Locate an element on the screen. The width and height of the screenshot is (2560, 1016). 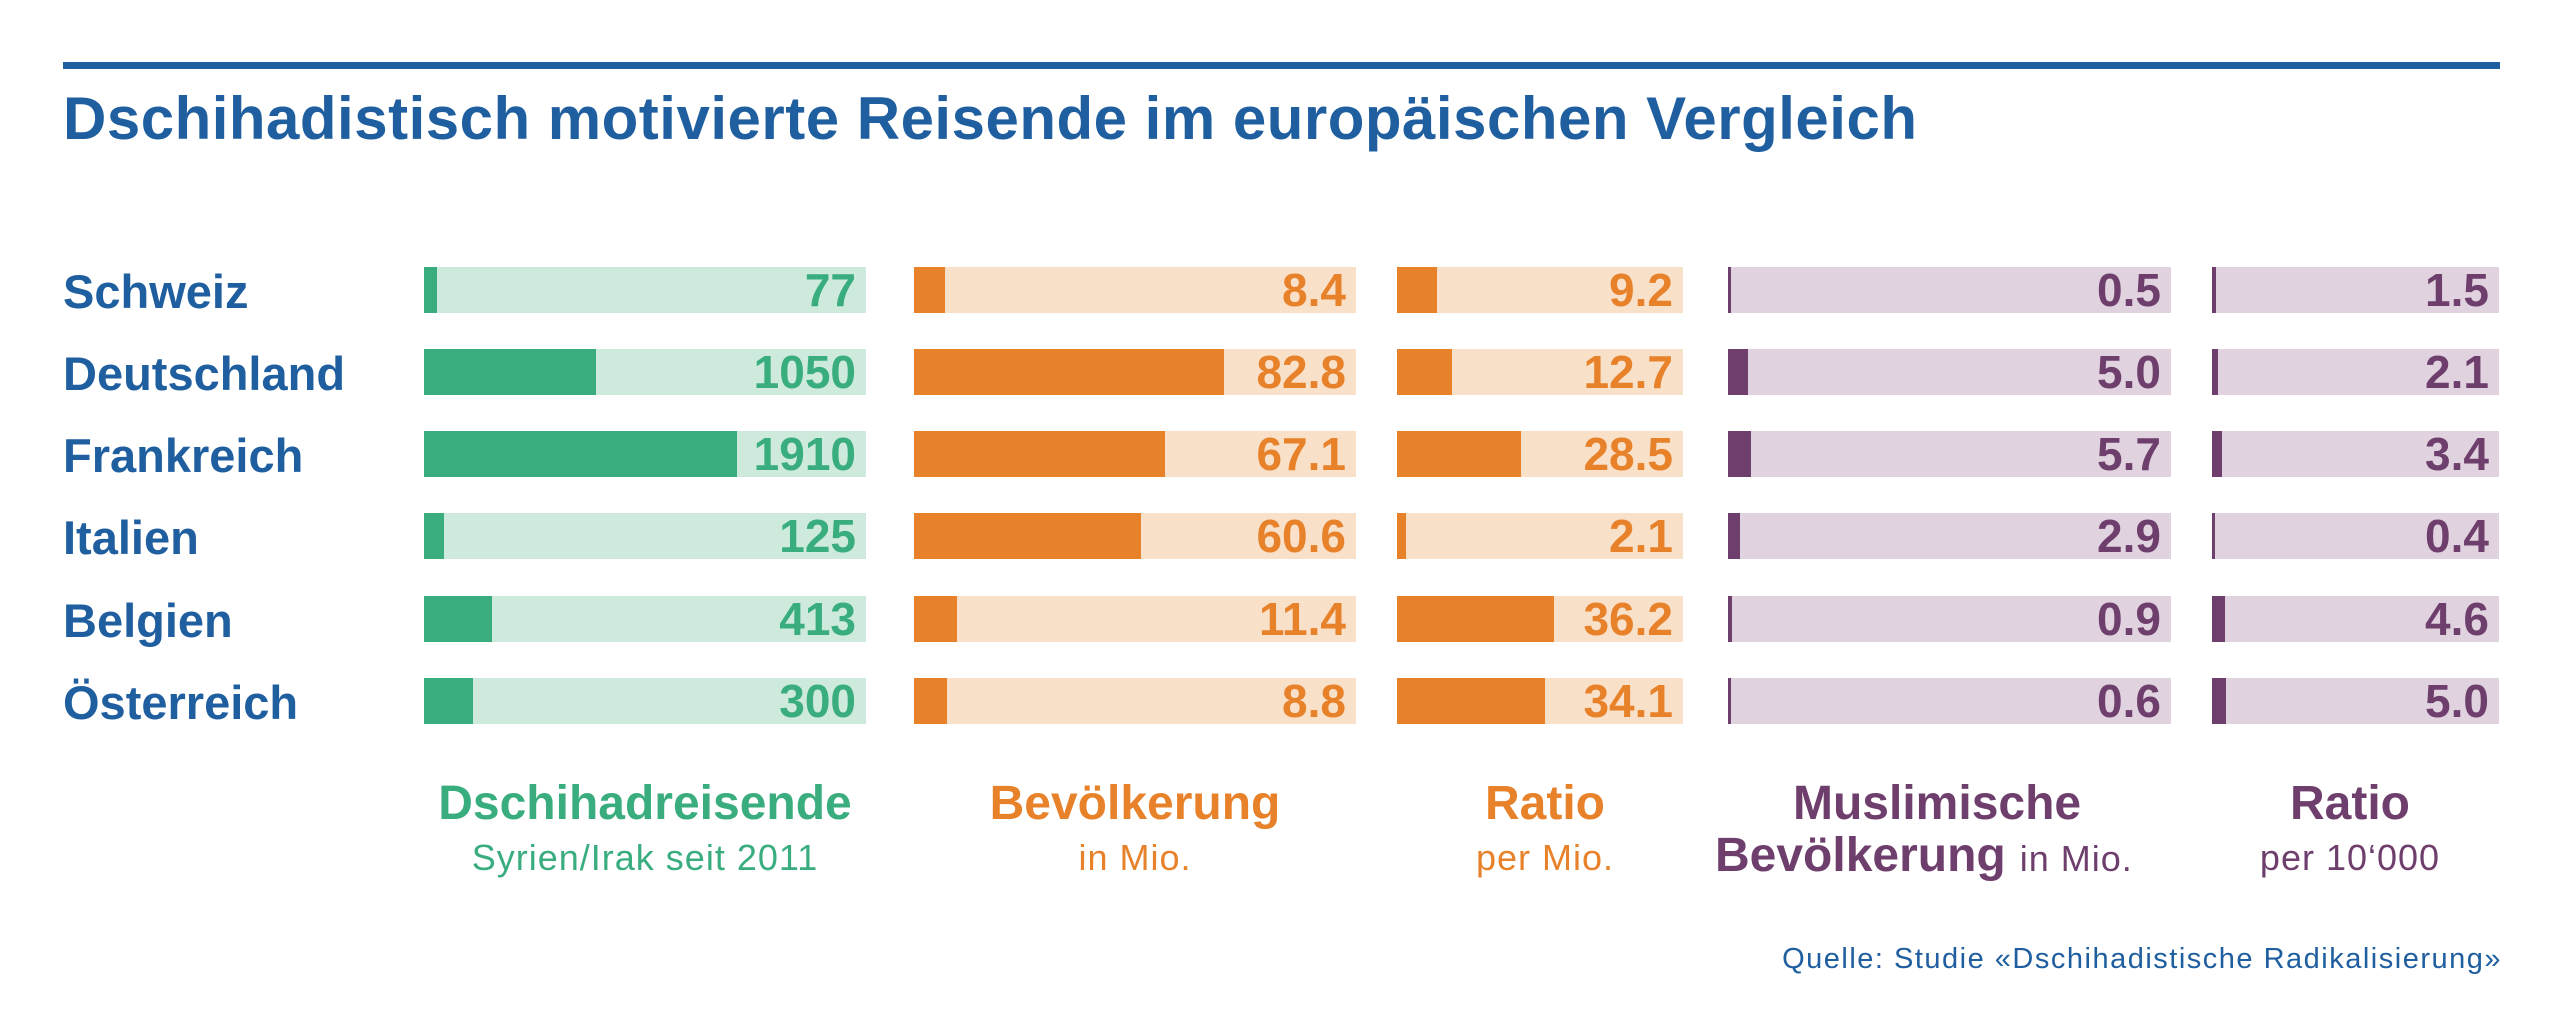
bar-track-s5-frankreich: 3.4 is located at coordinates (2355, 454).